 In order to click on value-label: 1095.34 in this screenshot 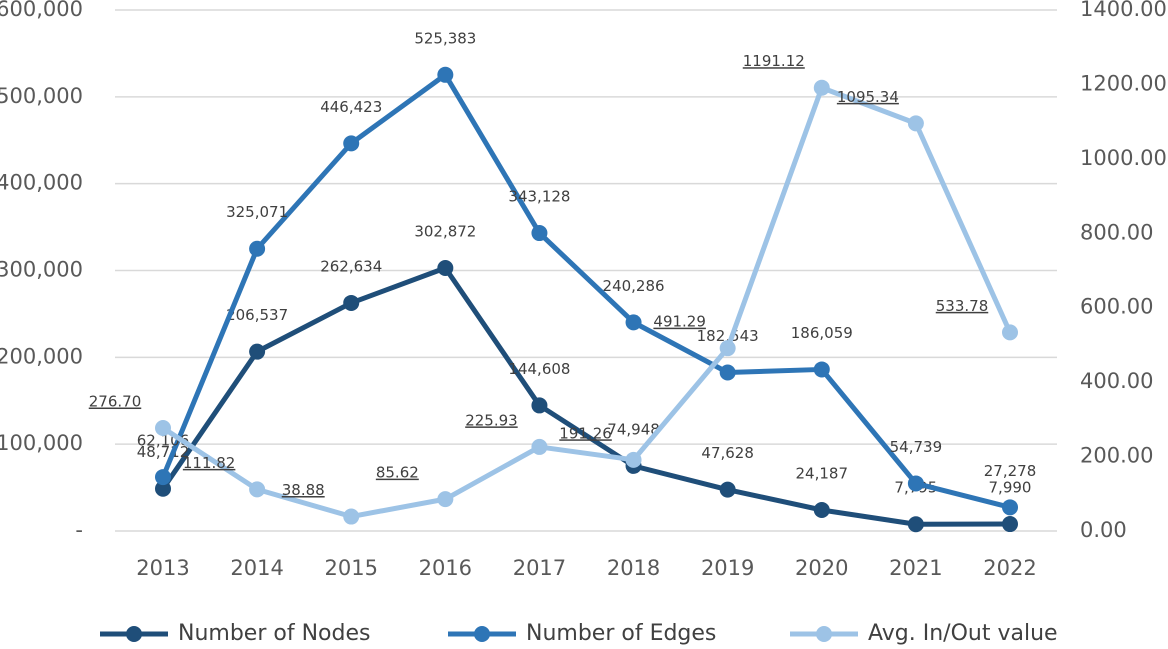, I will do `click(868, 97)`.